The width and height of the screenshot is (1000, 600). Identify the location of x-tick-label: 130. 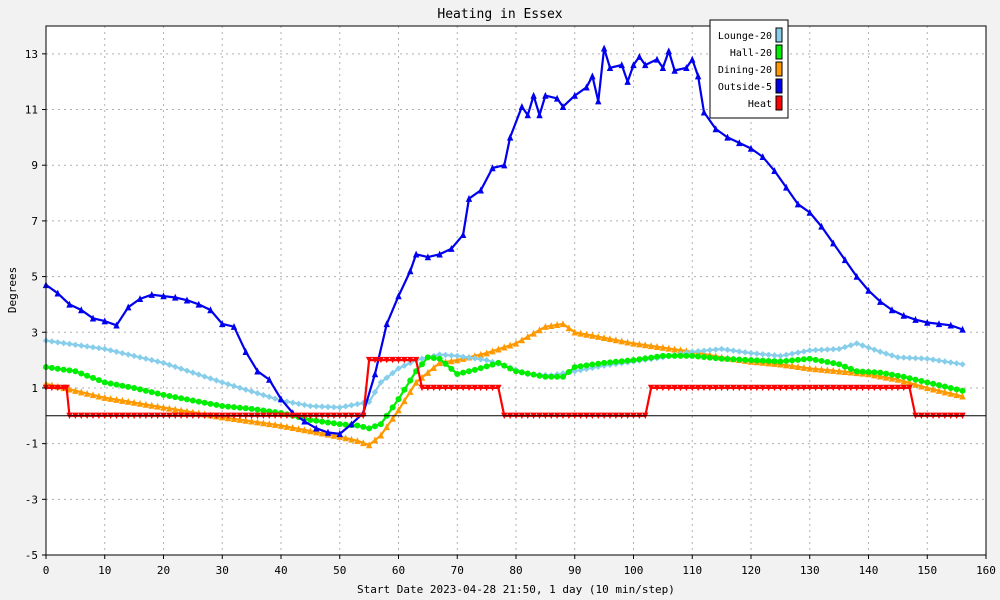
(810, 570).